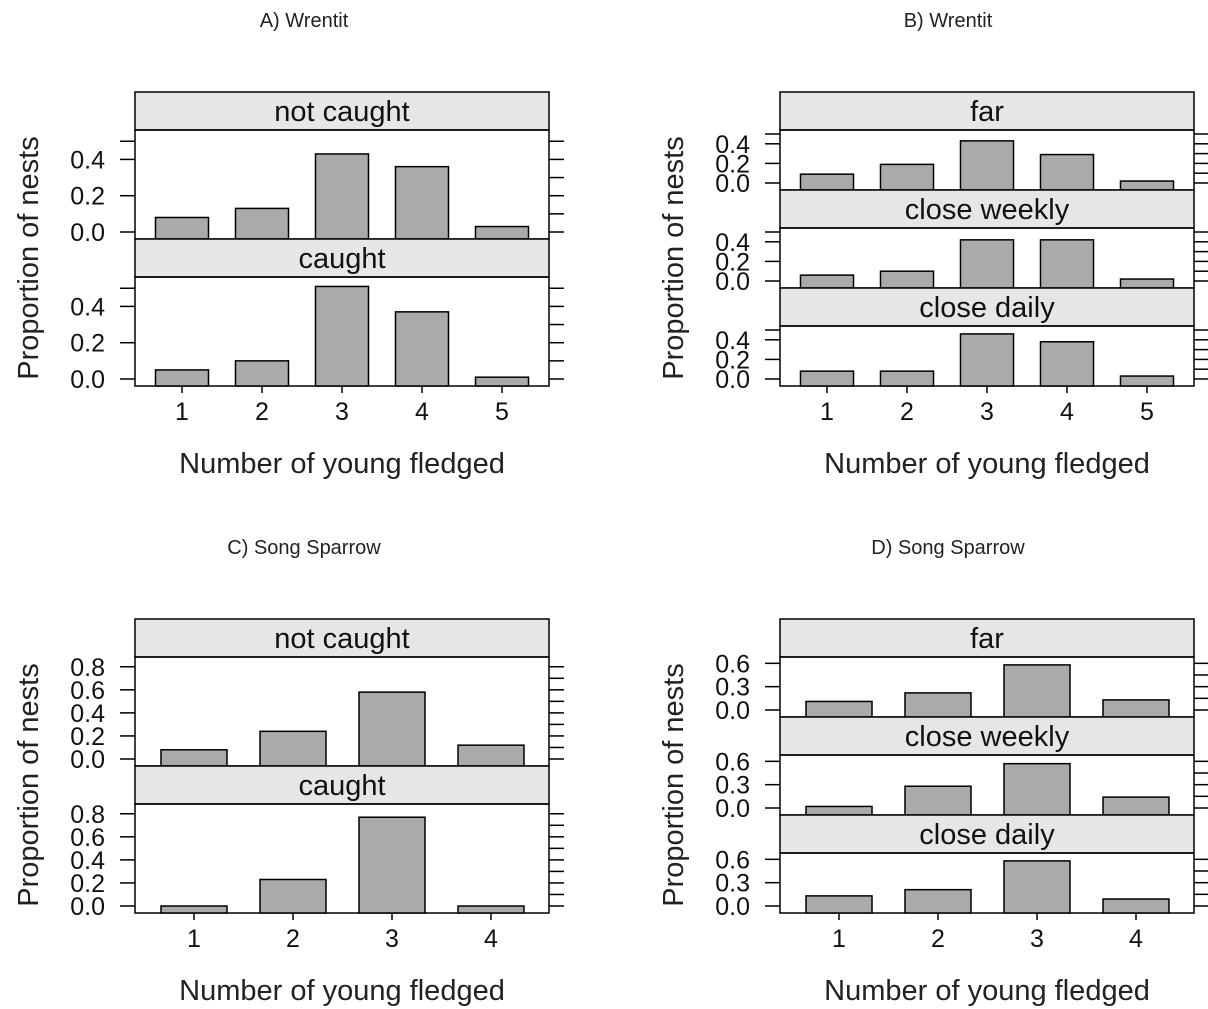 The image size is (1208, 1009). What do you see at coordinates (827, 412) in the screenshot?
I see `x-tick-label: 1` at bounding box center [827, 412].